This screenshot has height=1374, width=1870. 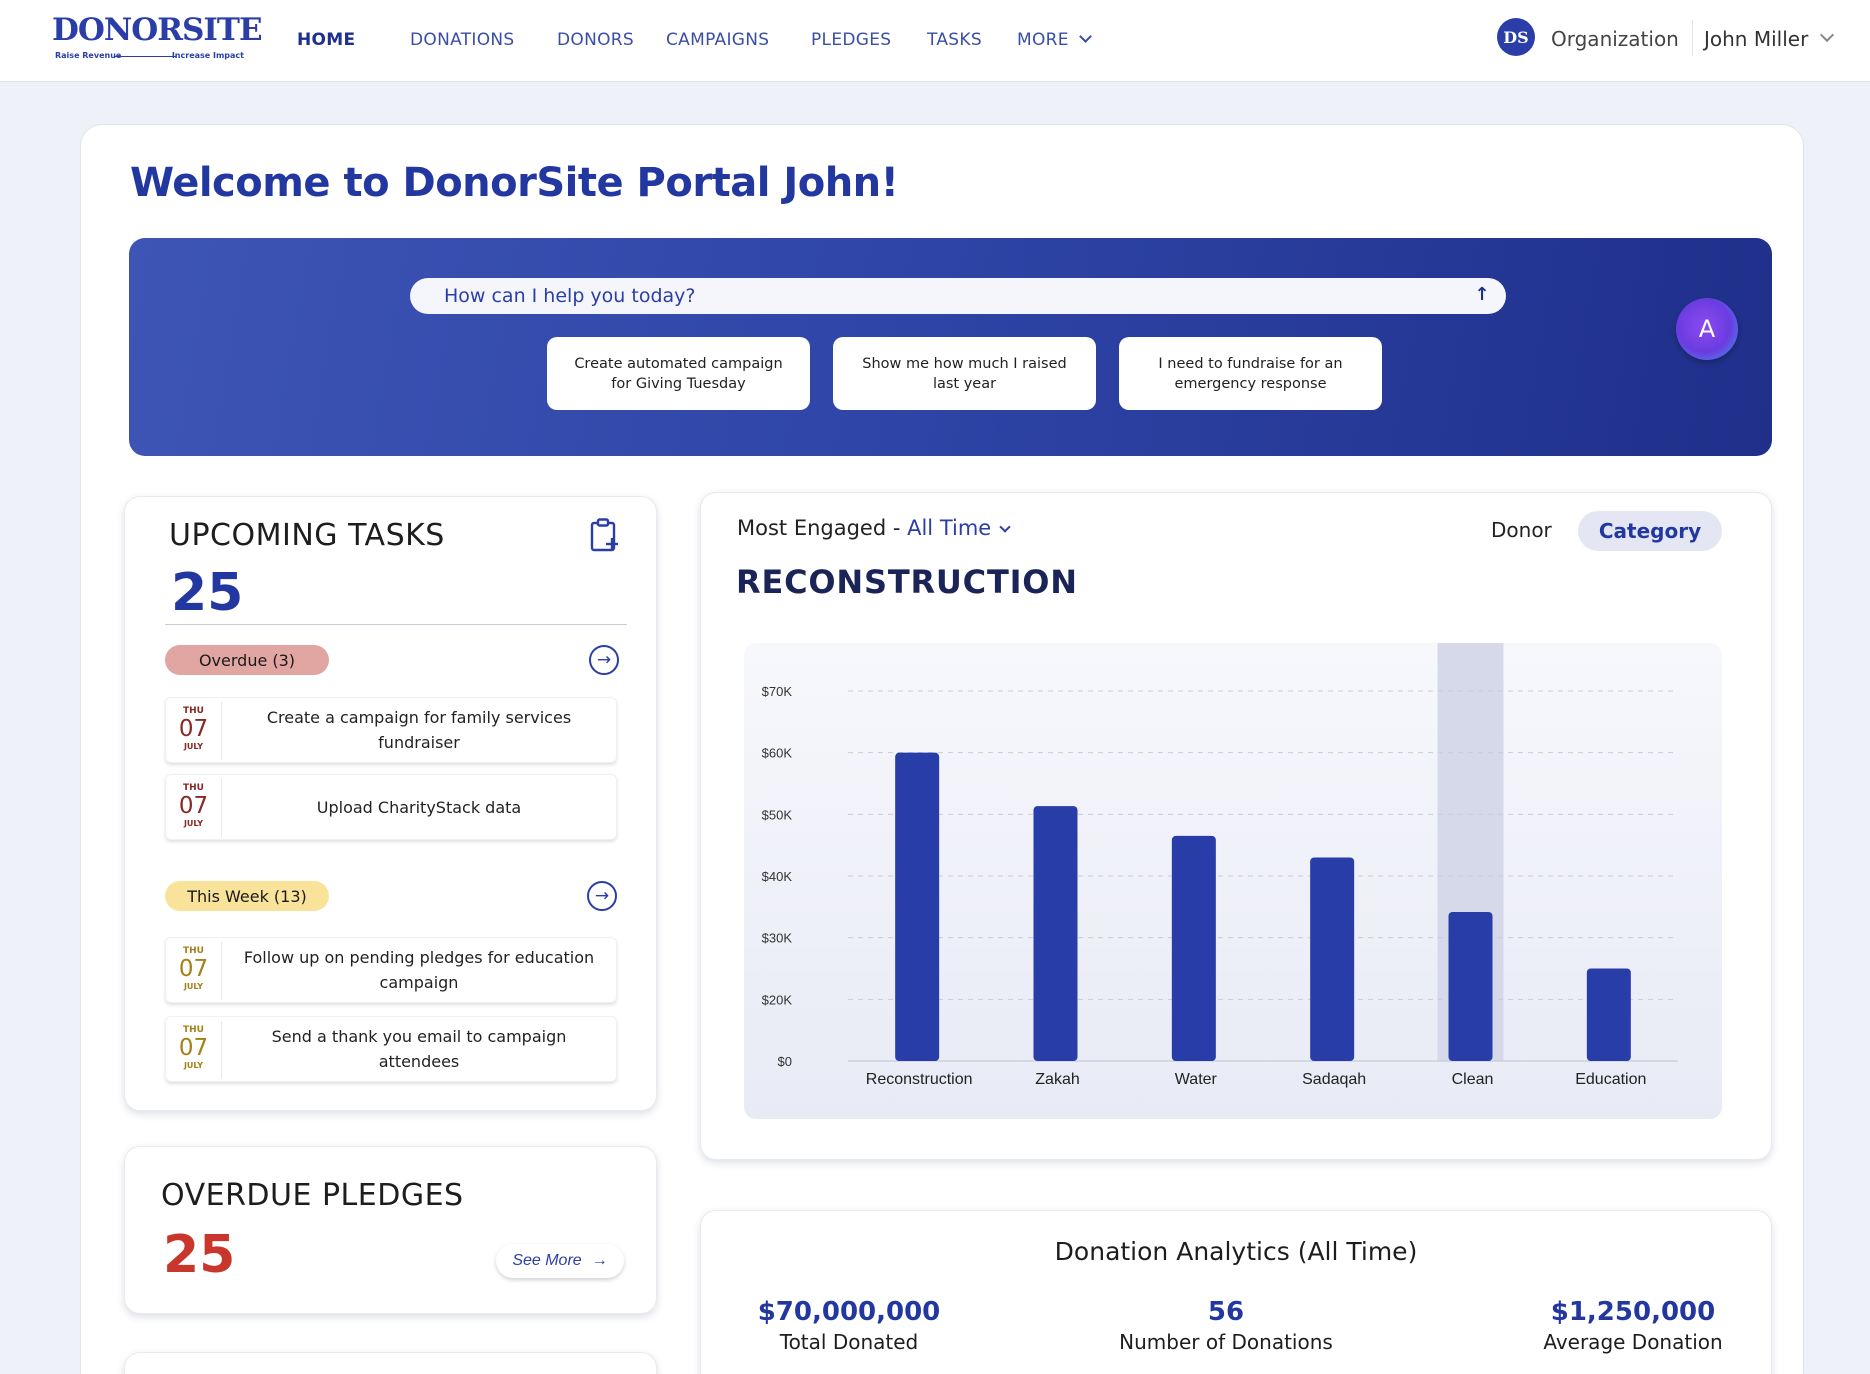 I want to click on x-tick-label: Clean, so click(x=1473, y=1079).